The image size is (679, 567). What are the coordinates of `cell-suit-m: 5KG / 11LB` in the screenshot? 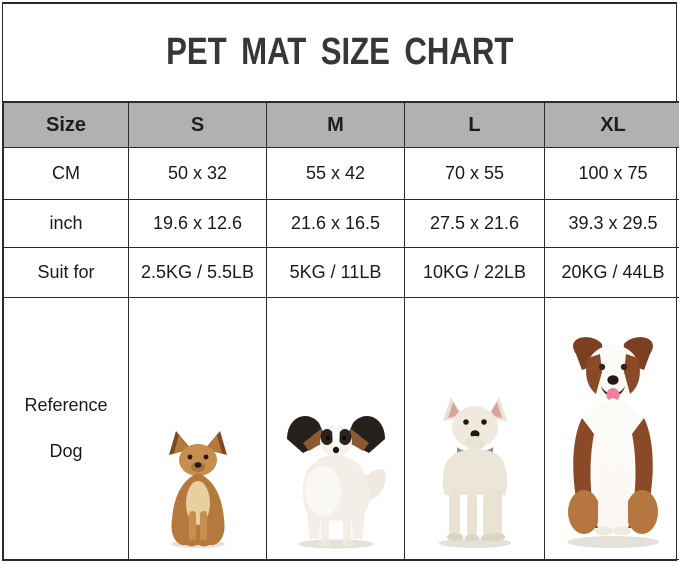 It's located at (335, 272).